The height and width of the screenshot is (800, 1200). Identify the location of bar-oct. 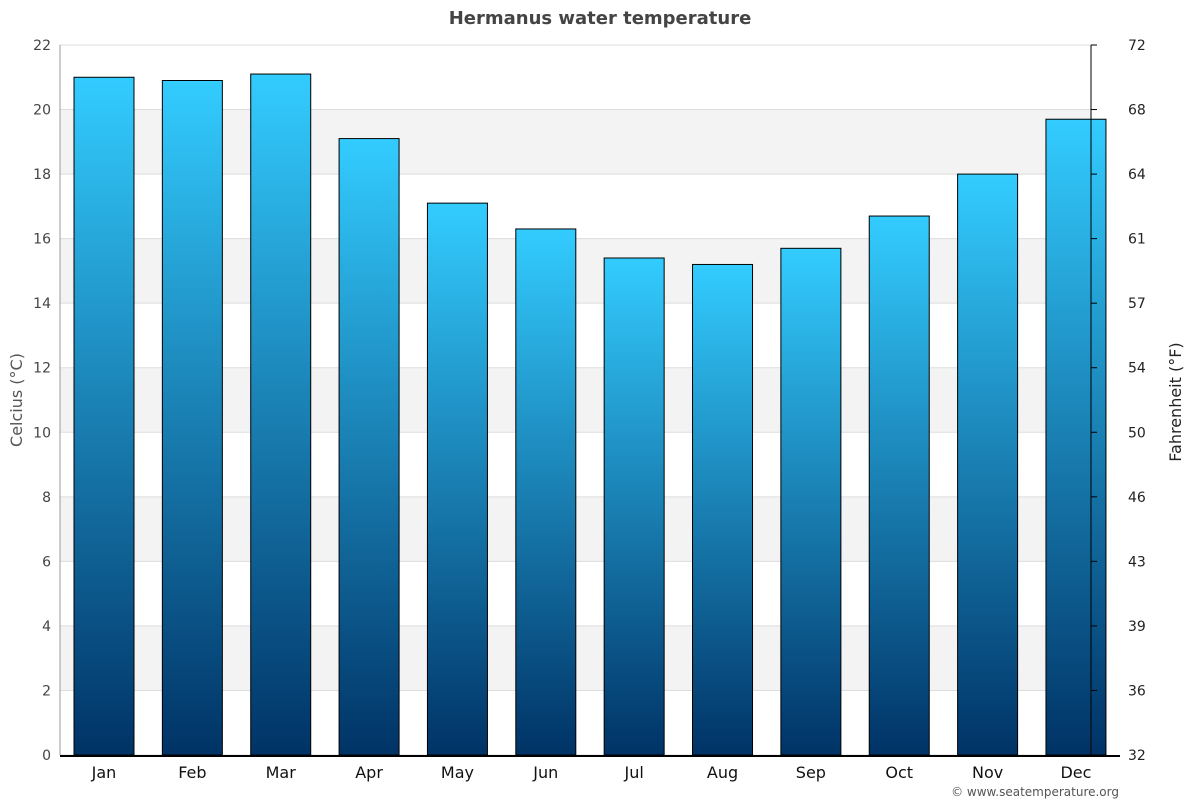
(899, 485).